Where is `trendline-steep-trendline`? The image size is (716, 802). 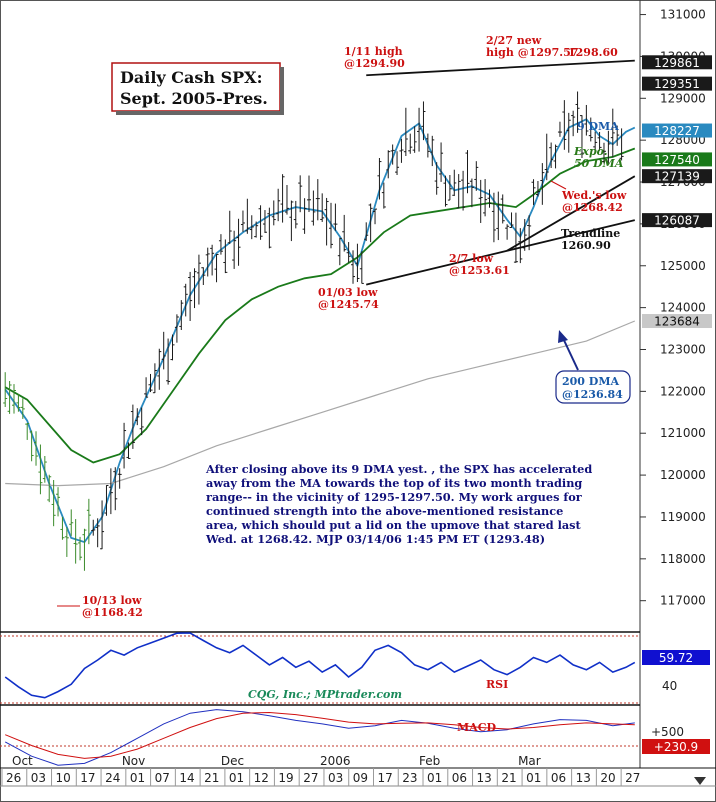
trendline-steep-trendline is located at coordinates (571, 213).